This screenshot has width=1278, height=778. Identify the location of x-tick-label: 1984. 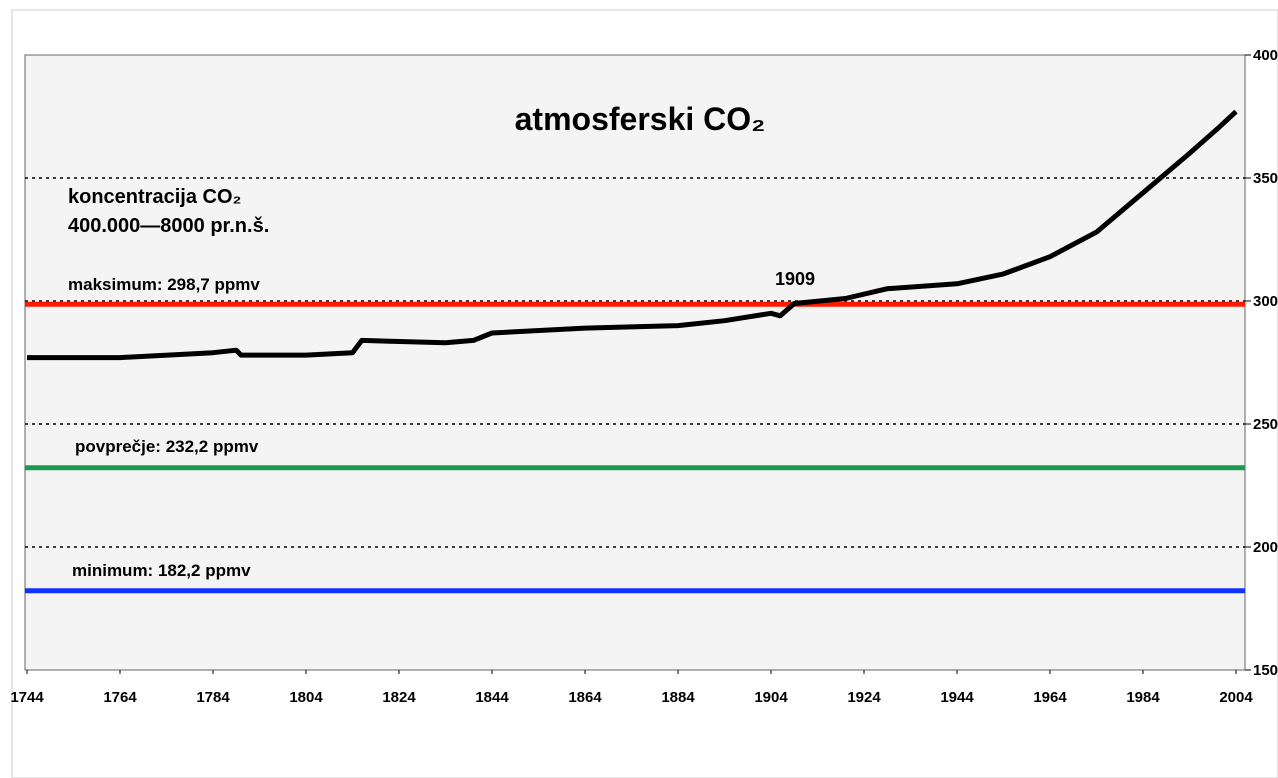
(1143, 697).